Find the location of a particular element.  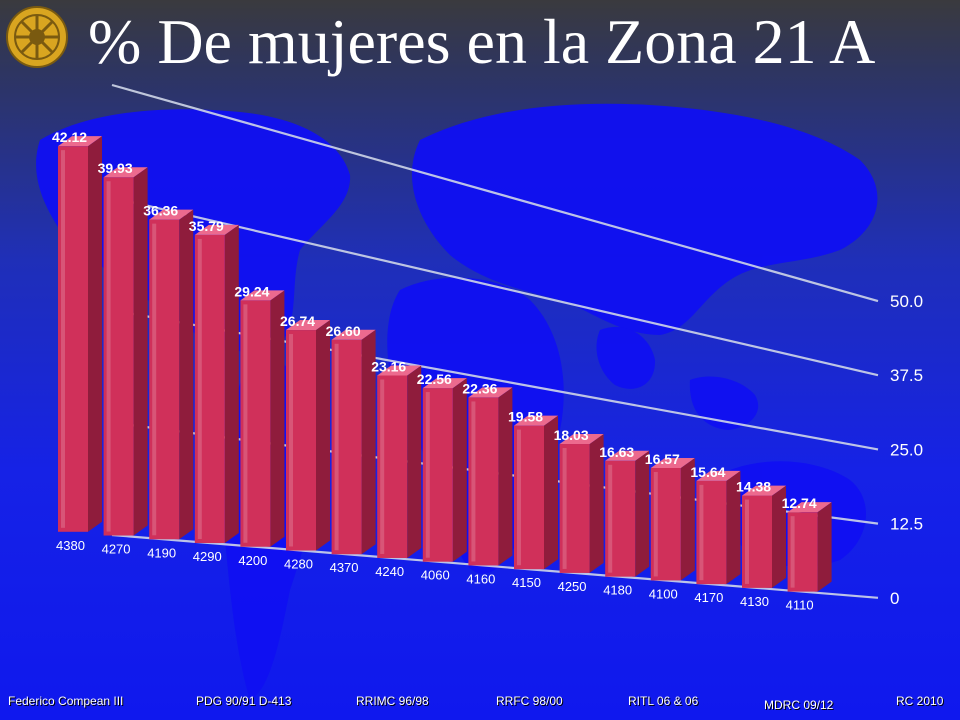

category-label: 4380 is located at coordinates (70, 545).